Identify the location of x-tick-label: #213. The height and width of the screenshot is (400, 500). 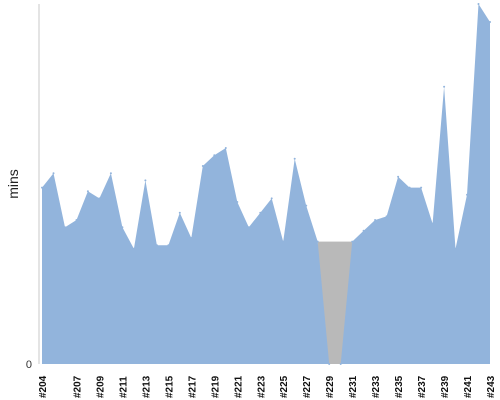
(146, 386).